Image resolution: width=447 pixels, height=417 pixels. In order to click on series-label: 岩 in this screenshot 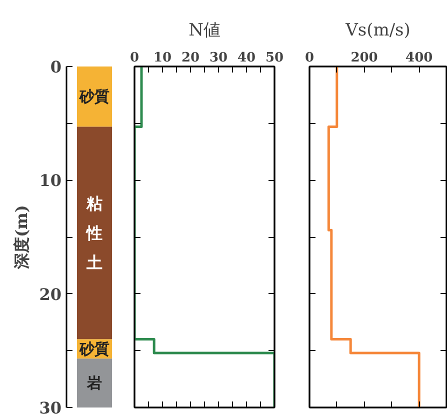, I will do `click(94, 383)`.